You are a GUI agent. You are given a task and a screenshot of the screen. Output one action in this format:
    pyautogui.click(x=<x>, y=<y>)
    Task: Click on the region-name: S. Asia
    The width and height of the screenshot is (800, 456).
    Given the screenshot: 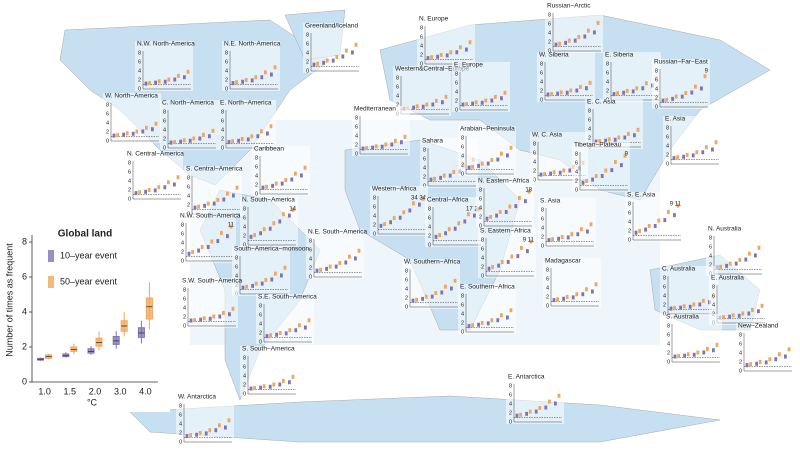 What is the action you would take?
    pyautogui.click(x=550, y=201)
    